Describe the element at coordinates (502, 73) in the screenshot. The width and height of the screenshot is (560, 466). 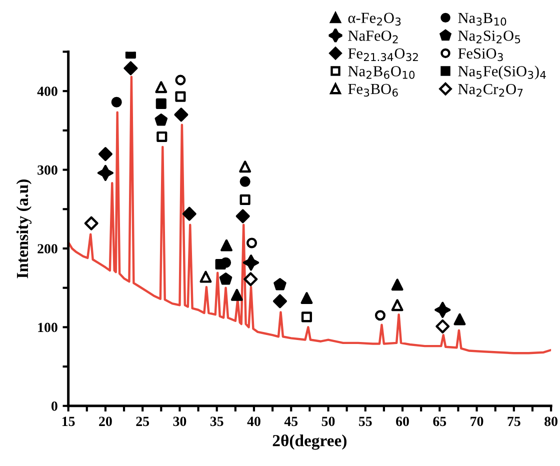
I see `legend-label: Na$_{5}$Fe(SiO$_{3}$)$_{4}$` at that location.